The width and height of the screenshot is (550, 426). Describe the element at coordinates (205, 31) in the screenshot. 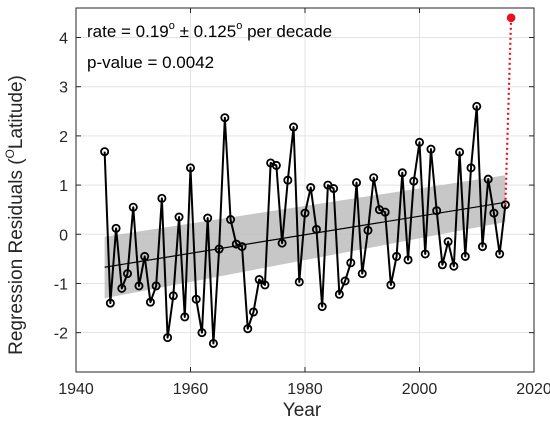

I see `rate-pm: ± 0.125` at that location.